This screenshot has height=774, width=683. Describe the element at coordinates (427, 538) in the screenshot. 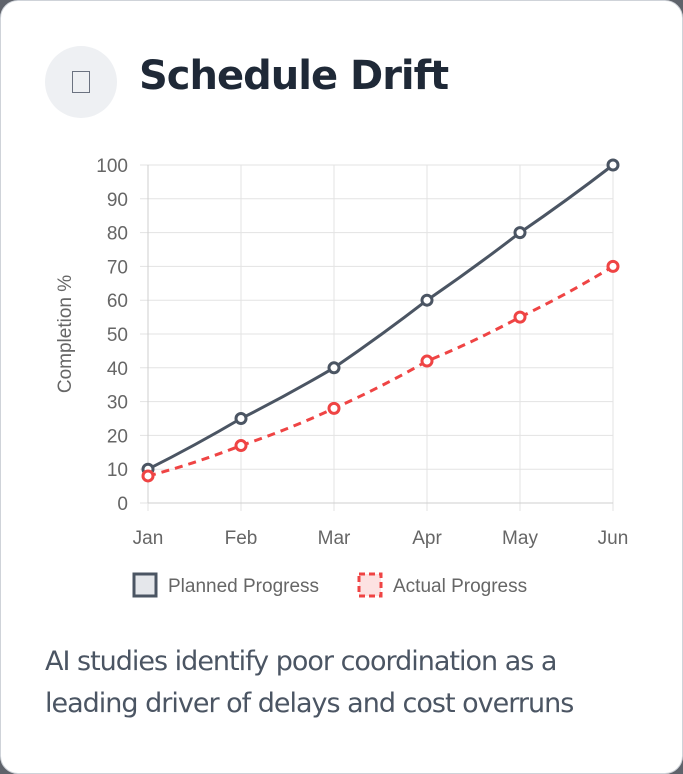

I see `x-tick-label: Apr` at that location.